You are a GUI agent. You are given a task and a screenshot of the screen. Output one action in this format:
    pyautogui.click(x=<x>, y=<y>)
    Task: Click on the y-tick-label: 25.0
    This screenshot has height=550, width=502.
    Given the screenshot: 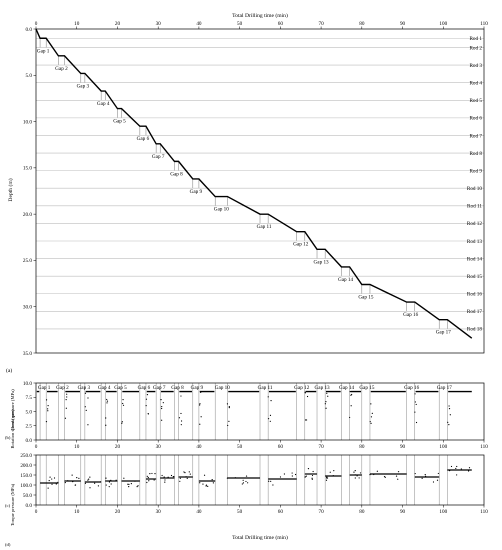 What is the action you would take?
    pyautogui.click(x=27, y=261)
    